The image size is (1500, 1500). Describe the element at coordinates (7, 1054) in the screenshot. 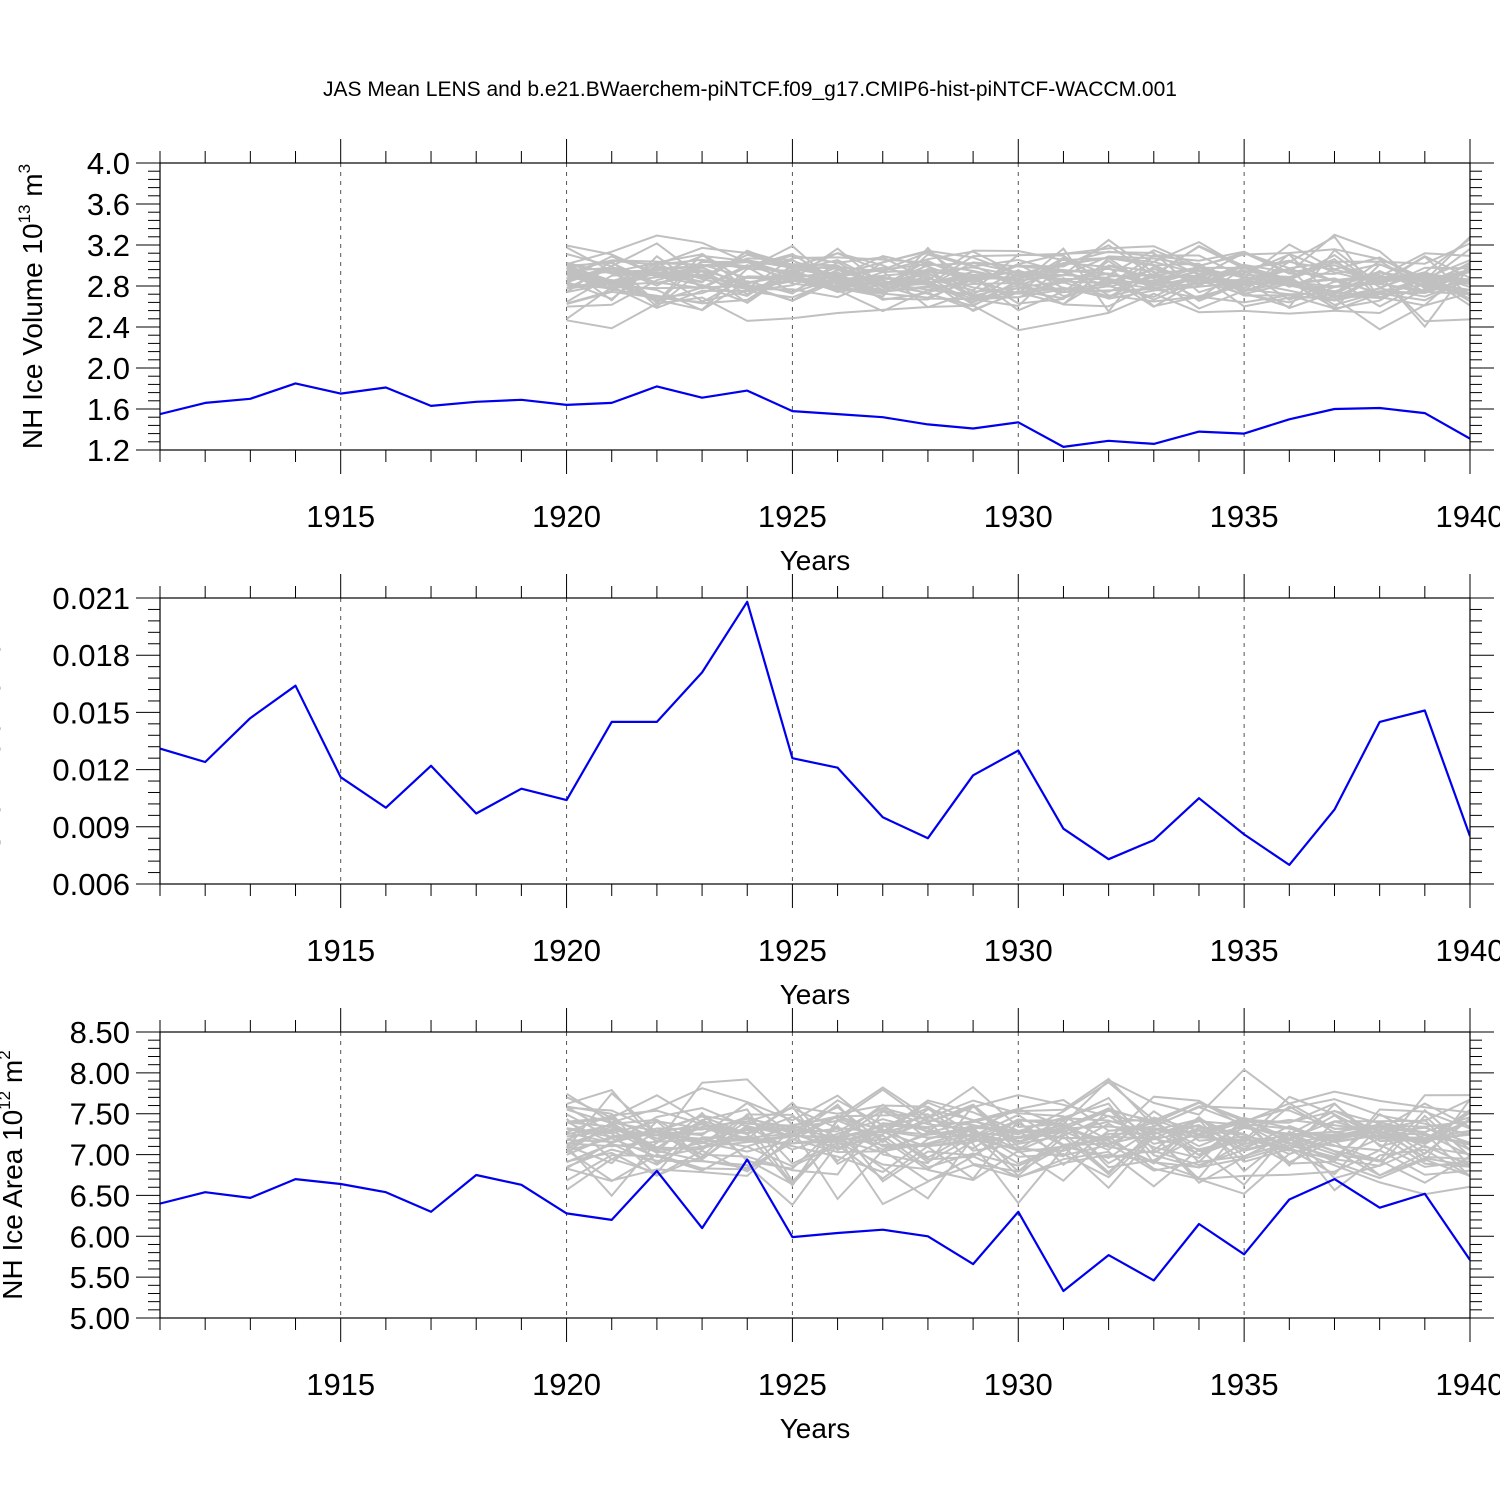

I see `y-axis-label-unit-exponent: 2` at that location.